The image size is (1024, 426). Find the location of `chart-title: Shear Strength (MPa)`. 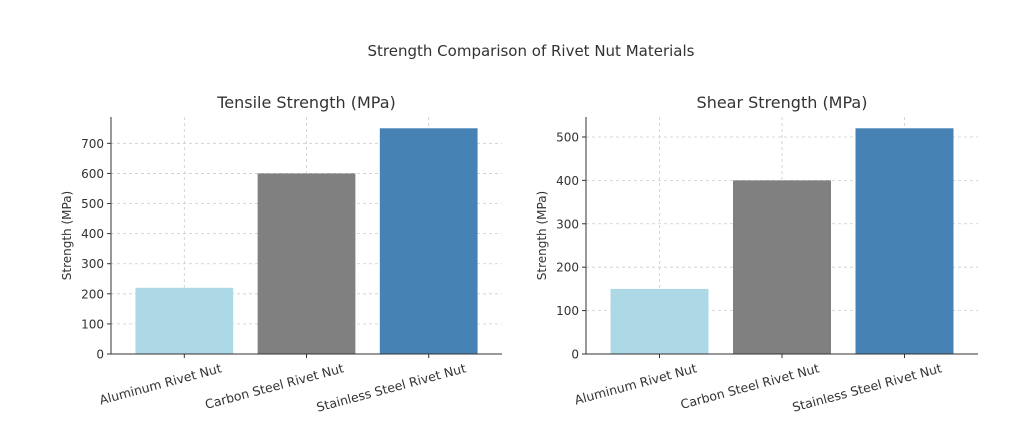

chart-title: Shear Strength (MPa) is located at coordinates (782, 102).